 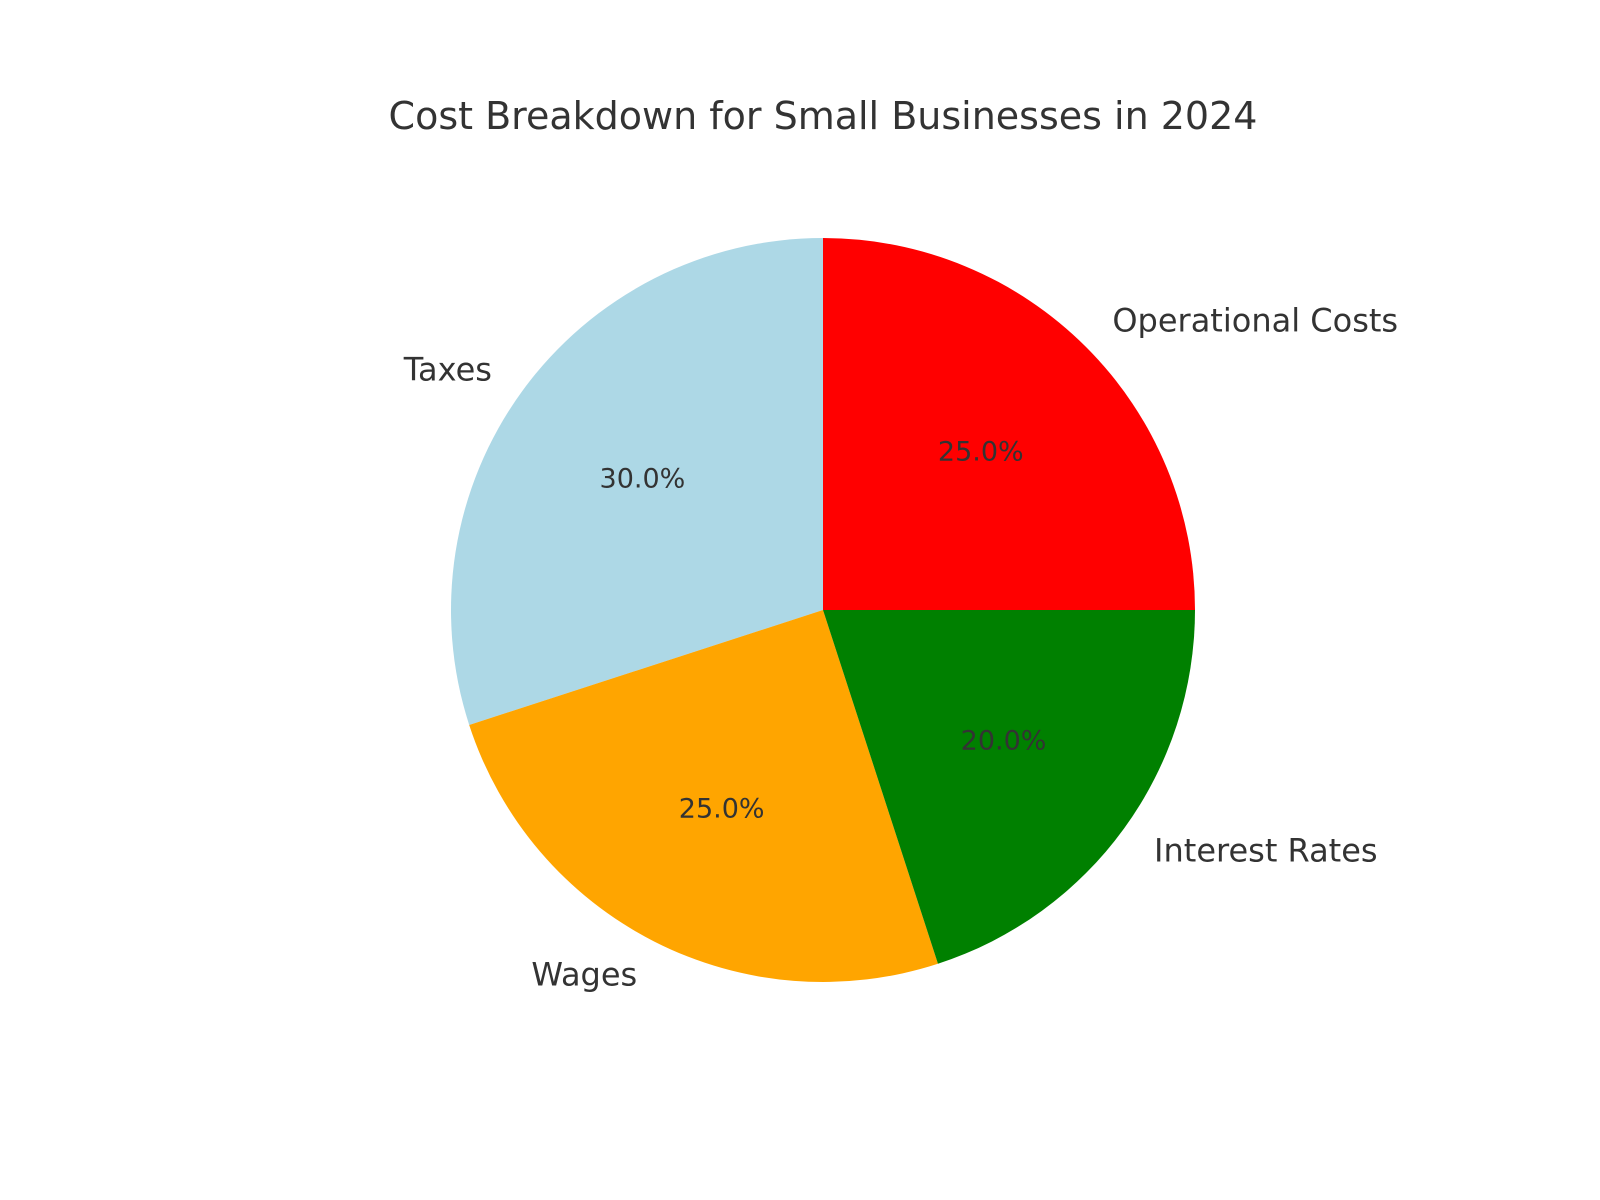 I want to click on category-label-taxes: Taxes, so click(x=447, y=369).